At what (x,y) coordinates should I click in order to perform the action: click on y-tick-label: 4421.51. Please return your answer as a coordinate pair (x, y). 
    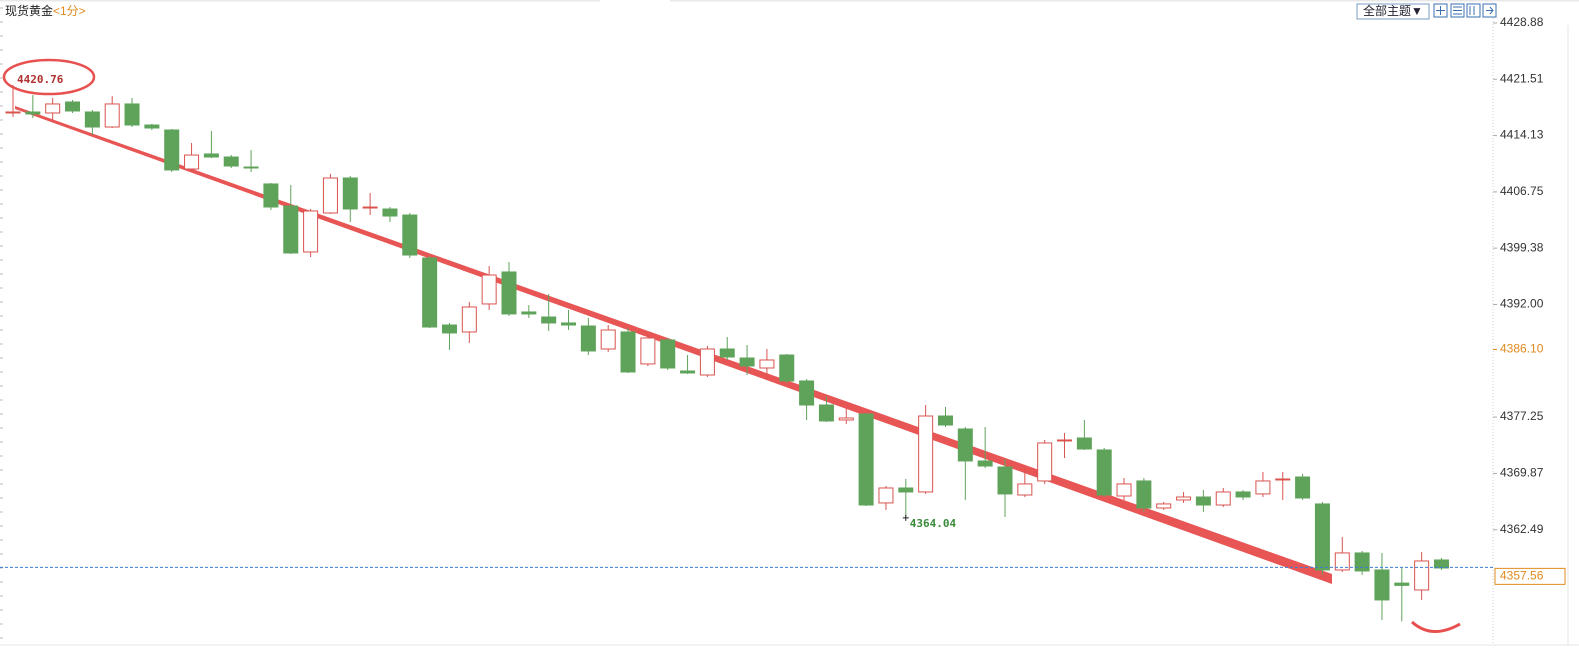
    Looking at the image, I should click on (1522, 78).